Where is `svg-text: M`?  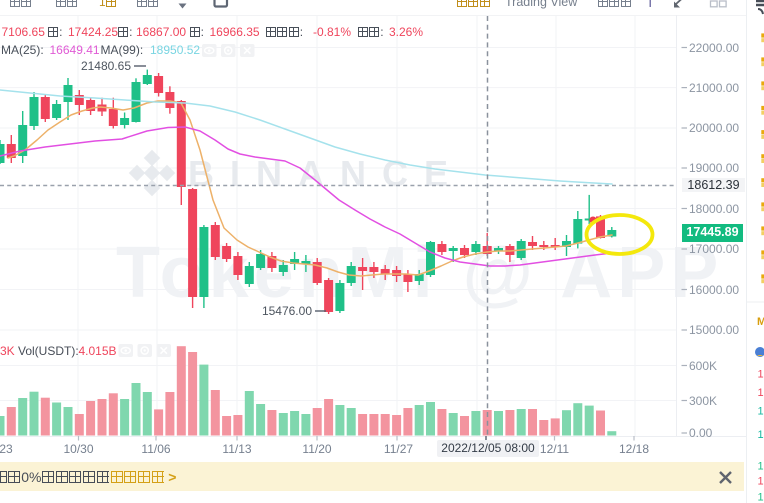
svg-text: M is located at coordinates (760, 322).